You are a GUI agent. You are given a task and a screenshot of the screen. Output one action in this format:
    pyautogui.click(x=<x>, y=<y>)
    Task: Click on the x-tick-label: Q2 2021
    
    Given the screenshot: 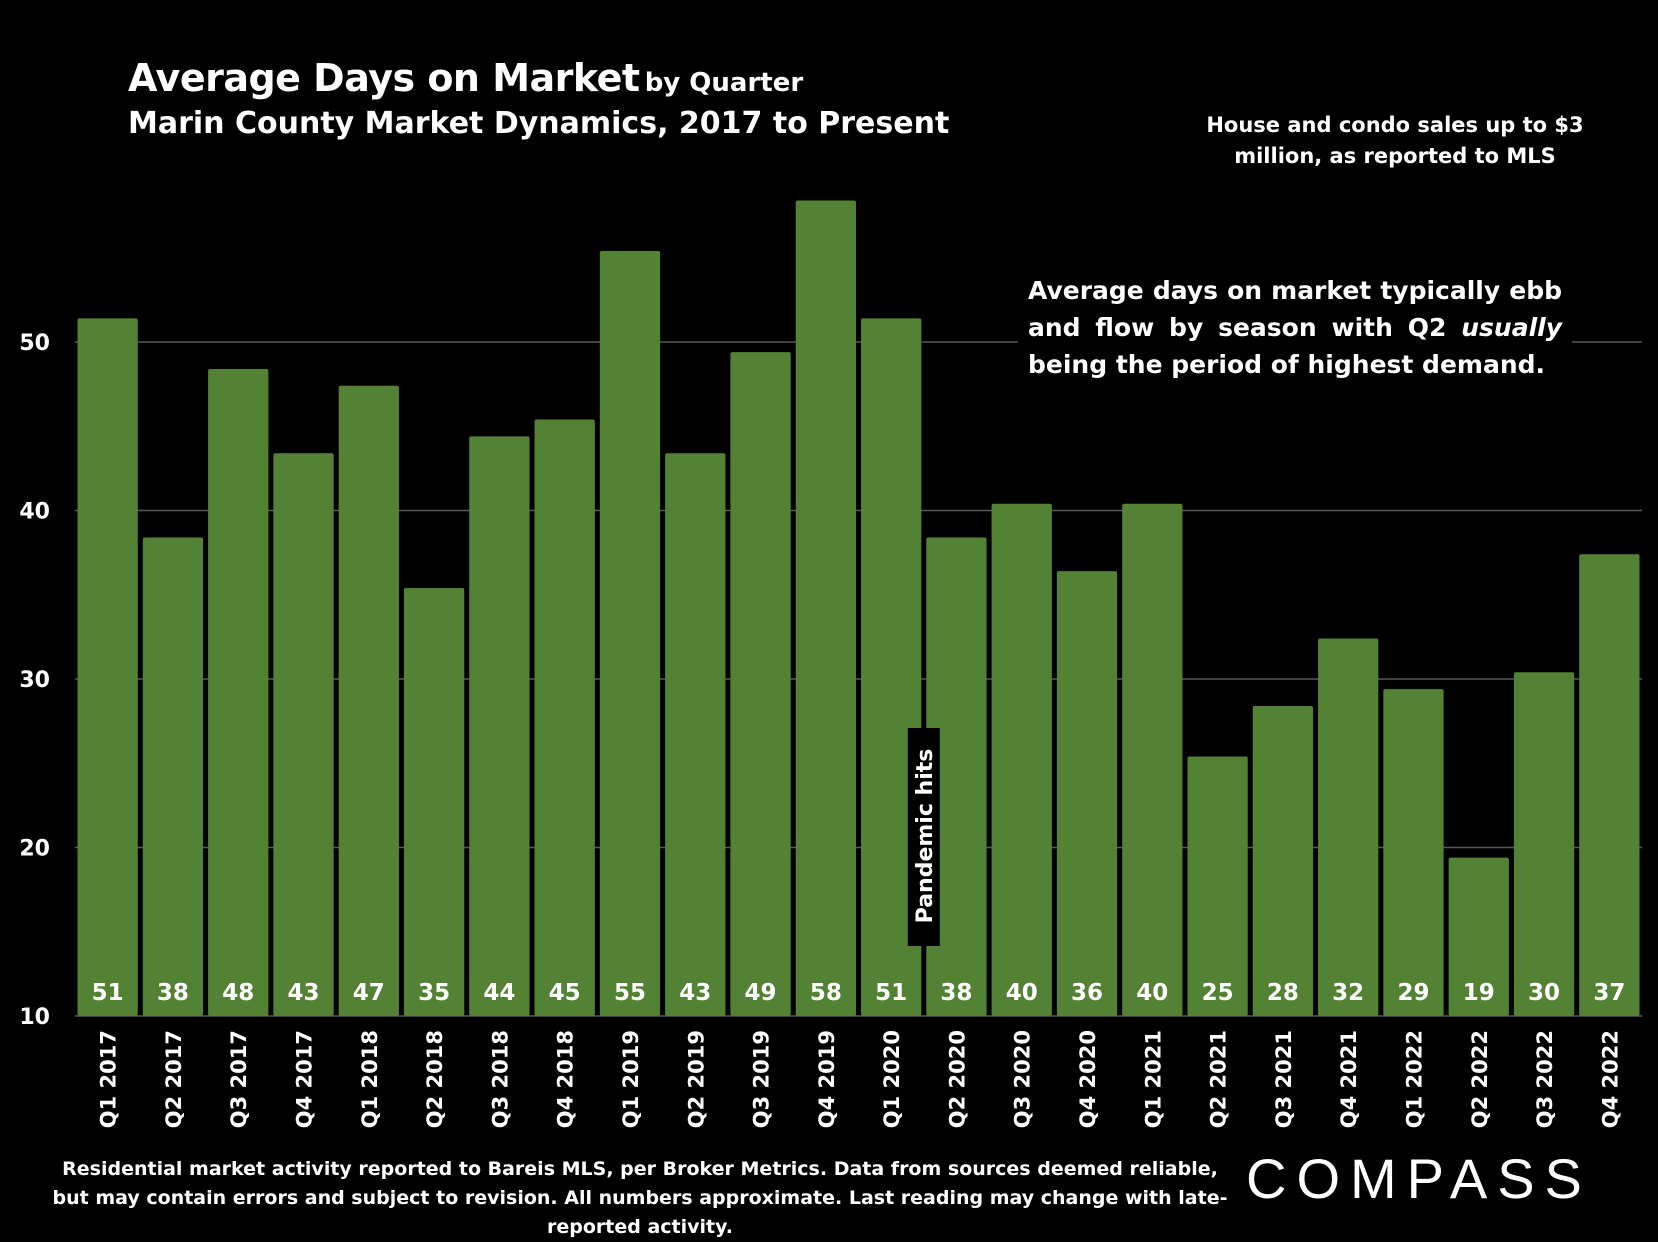 What is the action you would take?
    pyautogui.click(x=1219, y=1079)
    